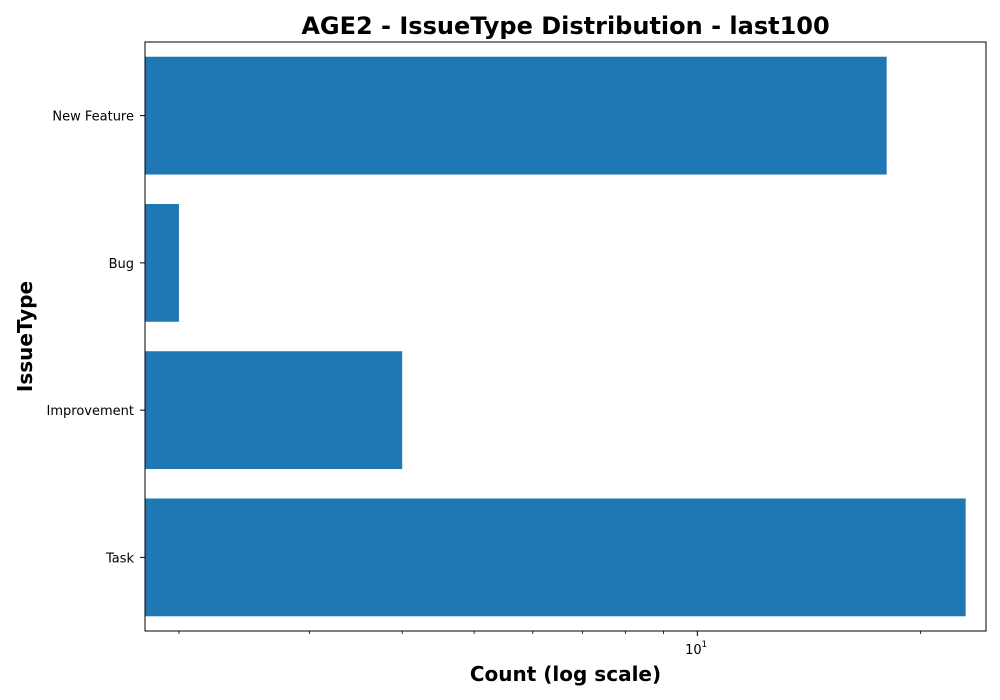  Describe the element at coordinates (565, 674) in the screenshot. I see `x-axis-label: Count (log scale)` at that location.